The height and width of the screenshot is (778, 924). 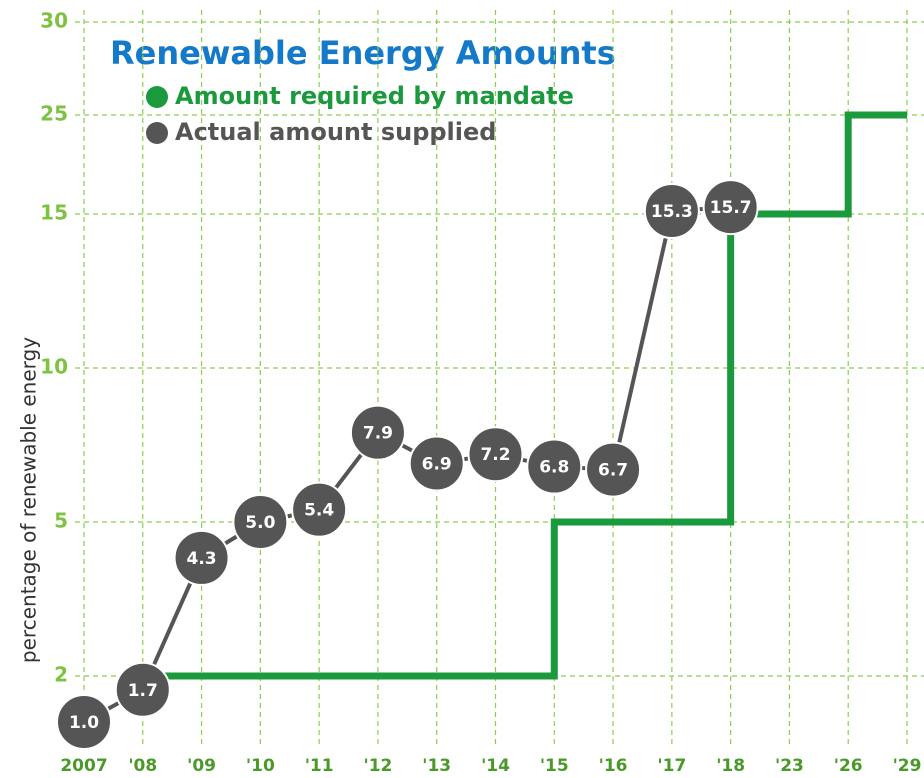 I want to click on x-tick-label: '29, so click(x=907, y=766).